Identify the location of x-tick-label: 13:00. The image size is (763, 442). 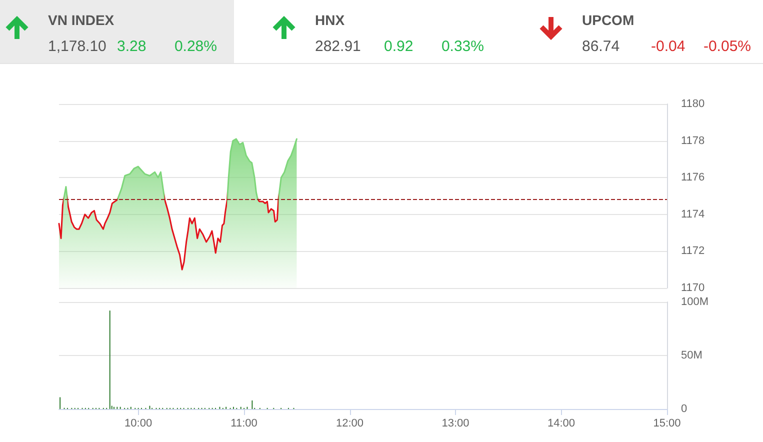
(456, 424).